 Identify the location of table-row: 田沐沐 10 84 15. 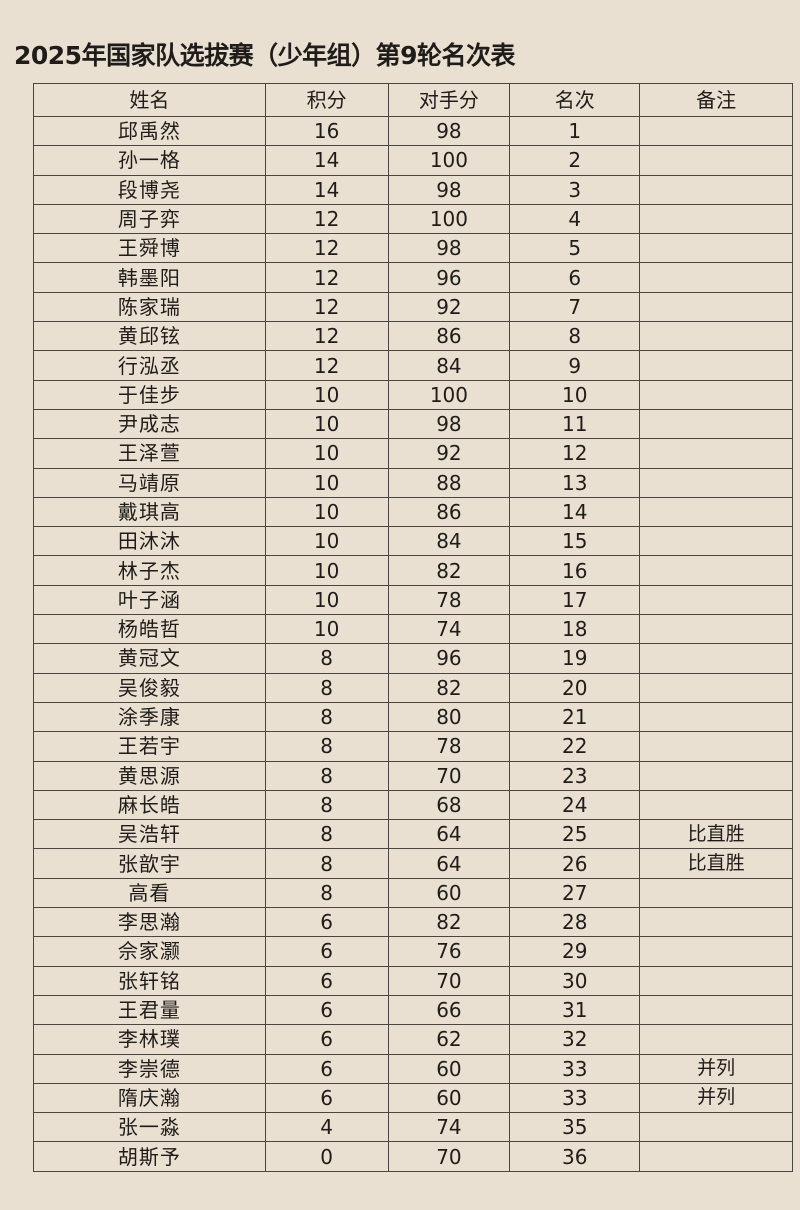
(413, 541).